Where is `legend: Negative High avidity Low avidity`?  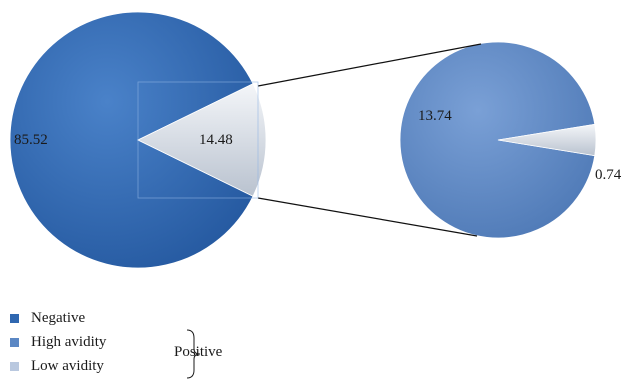
legend: Negative High avidity Low avidity is located at coordinates (58, 342).